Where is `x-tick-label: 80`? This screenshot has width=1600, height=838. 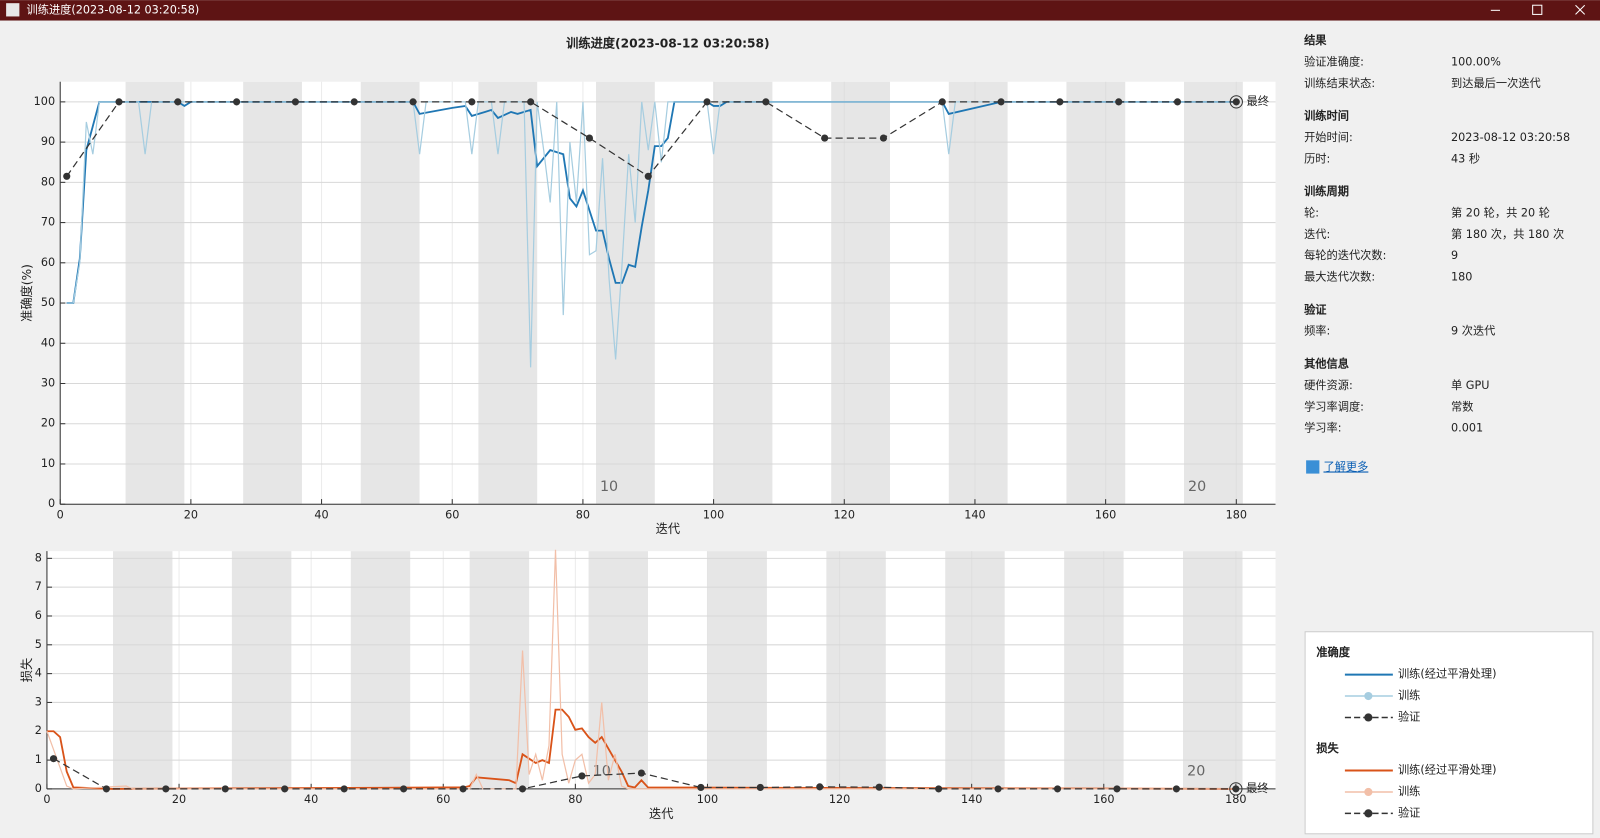
x-tick-label: 80 is located at coordinates (583, 514).